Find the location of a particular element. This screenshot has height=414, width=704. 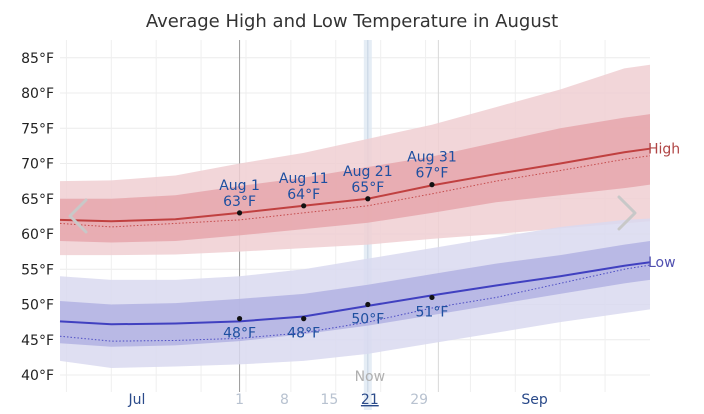

low-series-label: Low is located at coordinates (662, 263).